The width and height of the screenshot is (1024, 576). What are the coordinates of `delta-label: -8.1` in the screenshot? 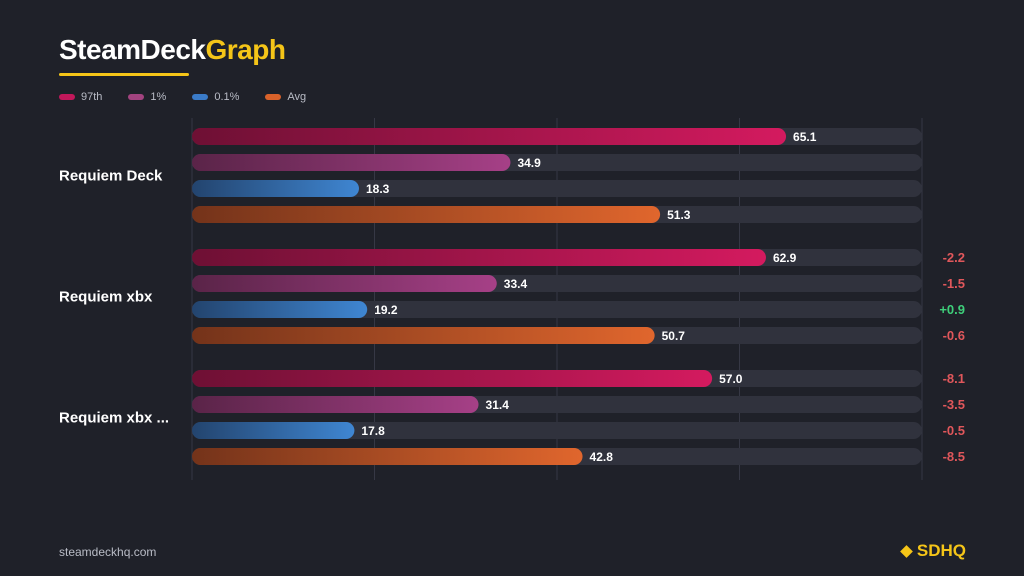 It's located at (954, 378).